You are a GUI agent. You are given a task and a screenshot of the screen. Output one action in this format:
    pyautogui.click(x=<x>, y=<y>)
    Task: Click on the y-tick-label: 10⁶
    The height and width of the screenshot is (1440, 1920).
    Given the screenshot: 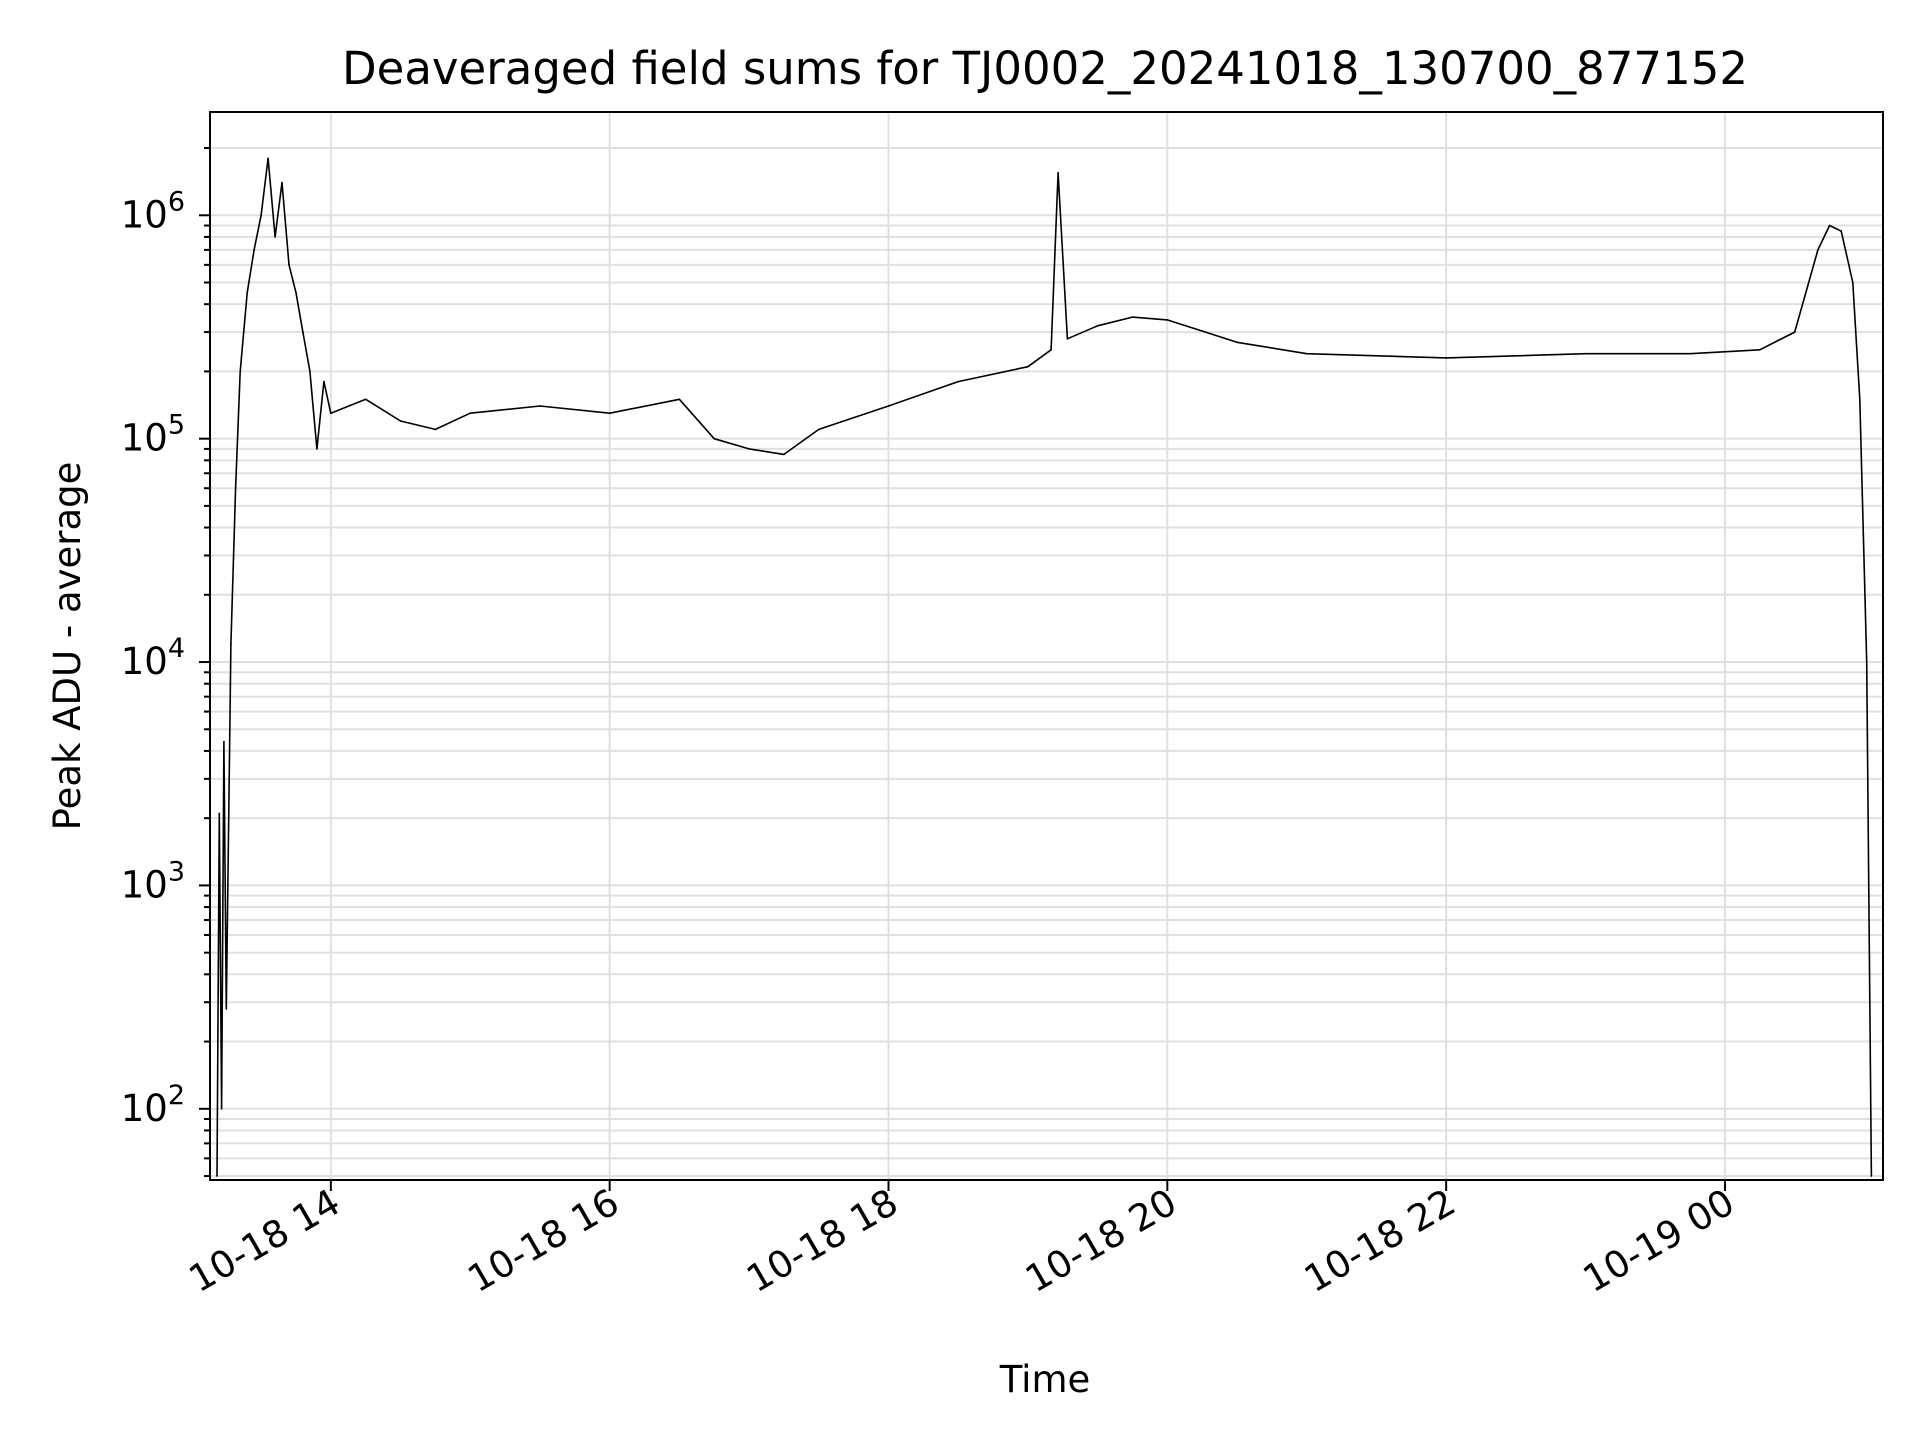 What is the action you would take?
    pyautogui.click(x=153, y=211)
    